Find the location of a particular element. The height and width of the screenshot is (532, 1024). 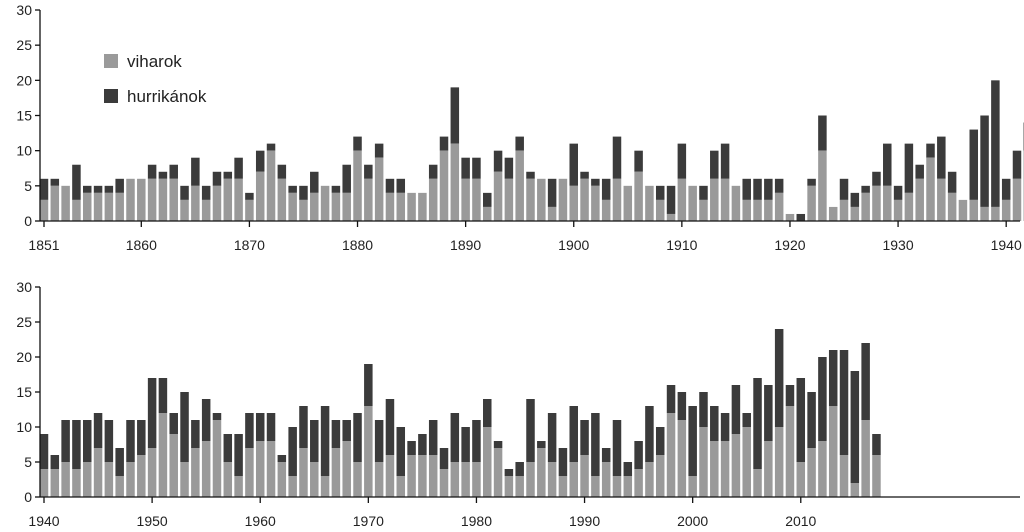

bar-viharok-1954 is located at coordinates (195, 472).